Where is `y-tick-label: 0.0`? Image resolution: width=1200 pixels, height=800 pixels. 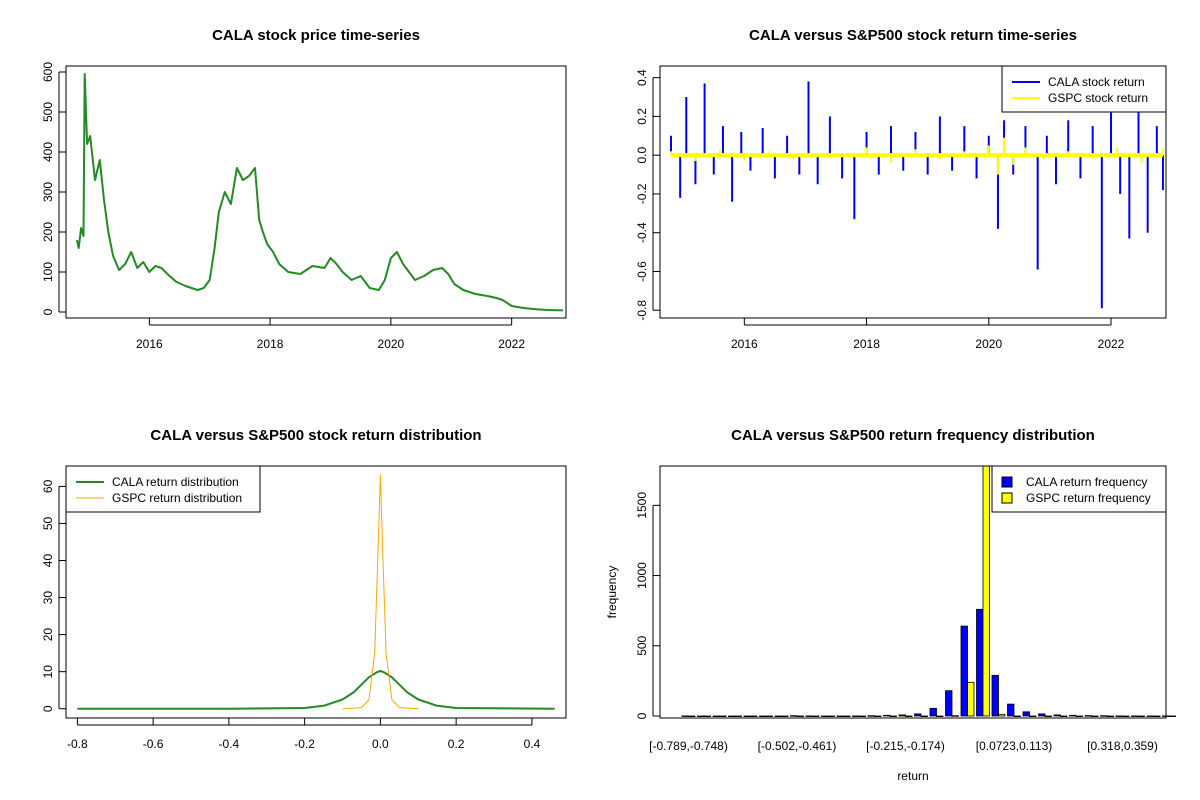
y-tick-label: 0.0 is located at coordinates (642, 155).